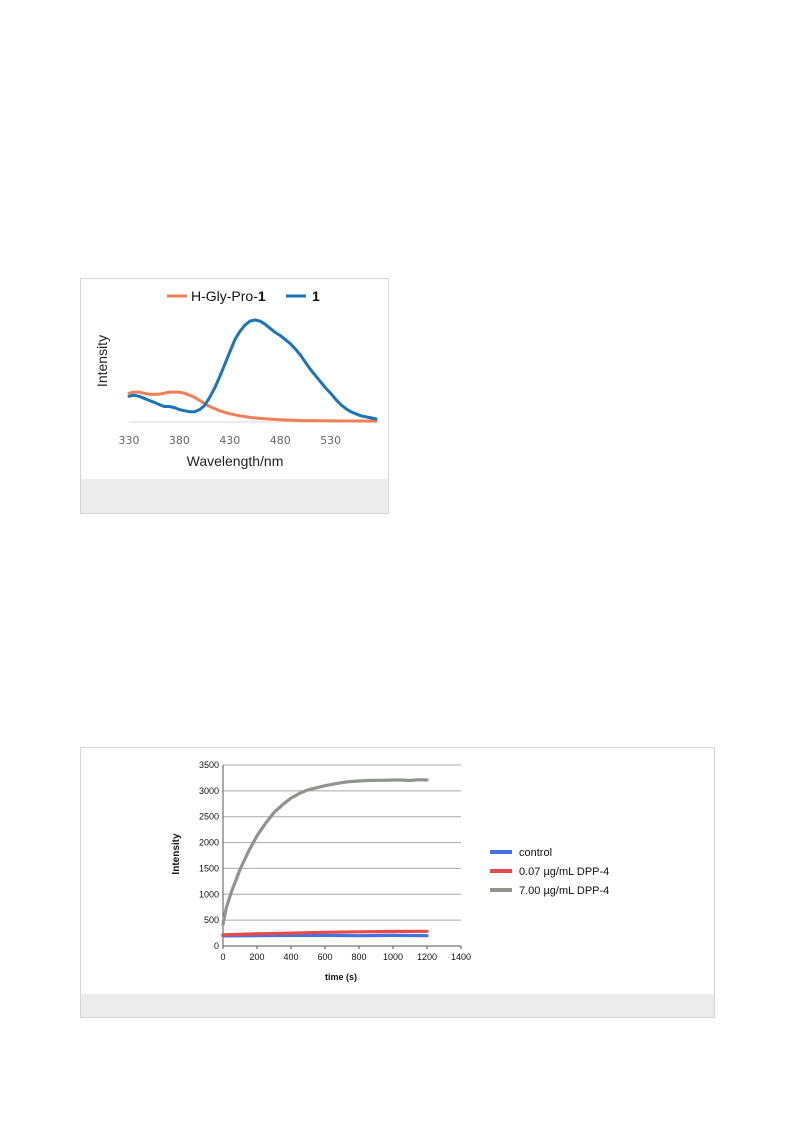 This screenshot has width=793, height=1123. What do you see at coordinates (129, 440) in the screenshot?
I see `x-tick-330: 330` at bounding box center [129, 440].